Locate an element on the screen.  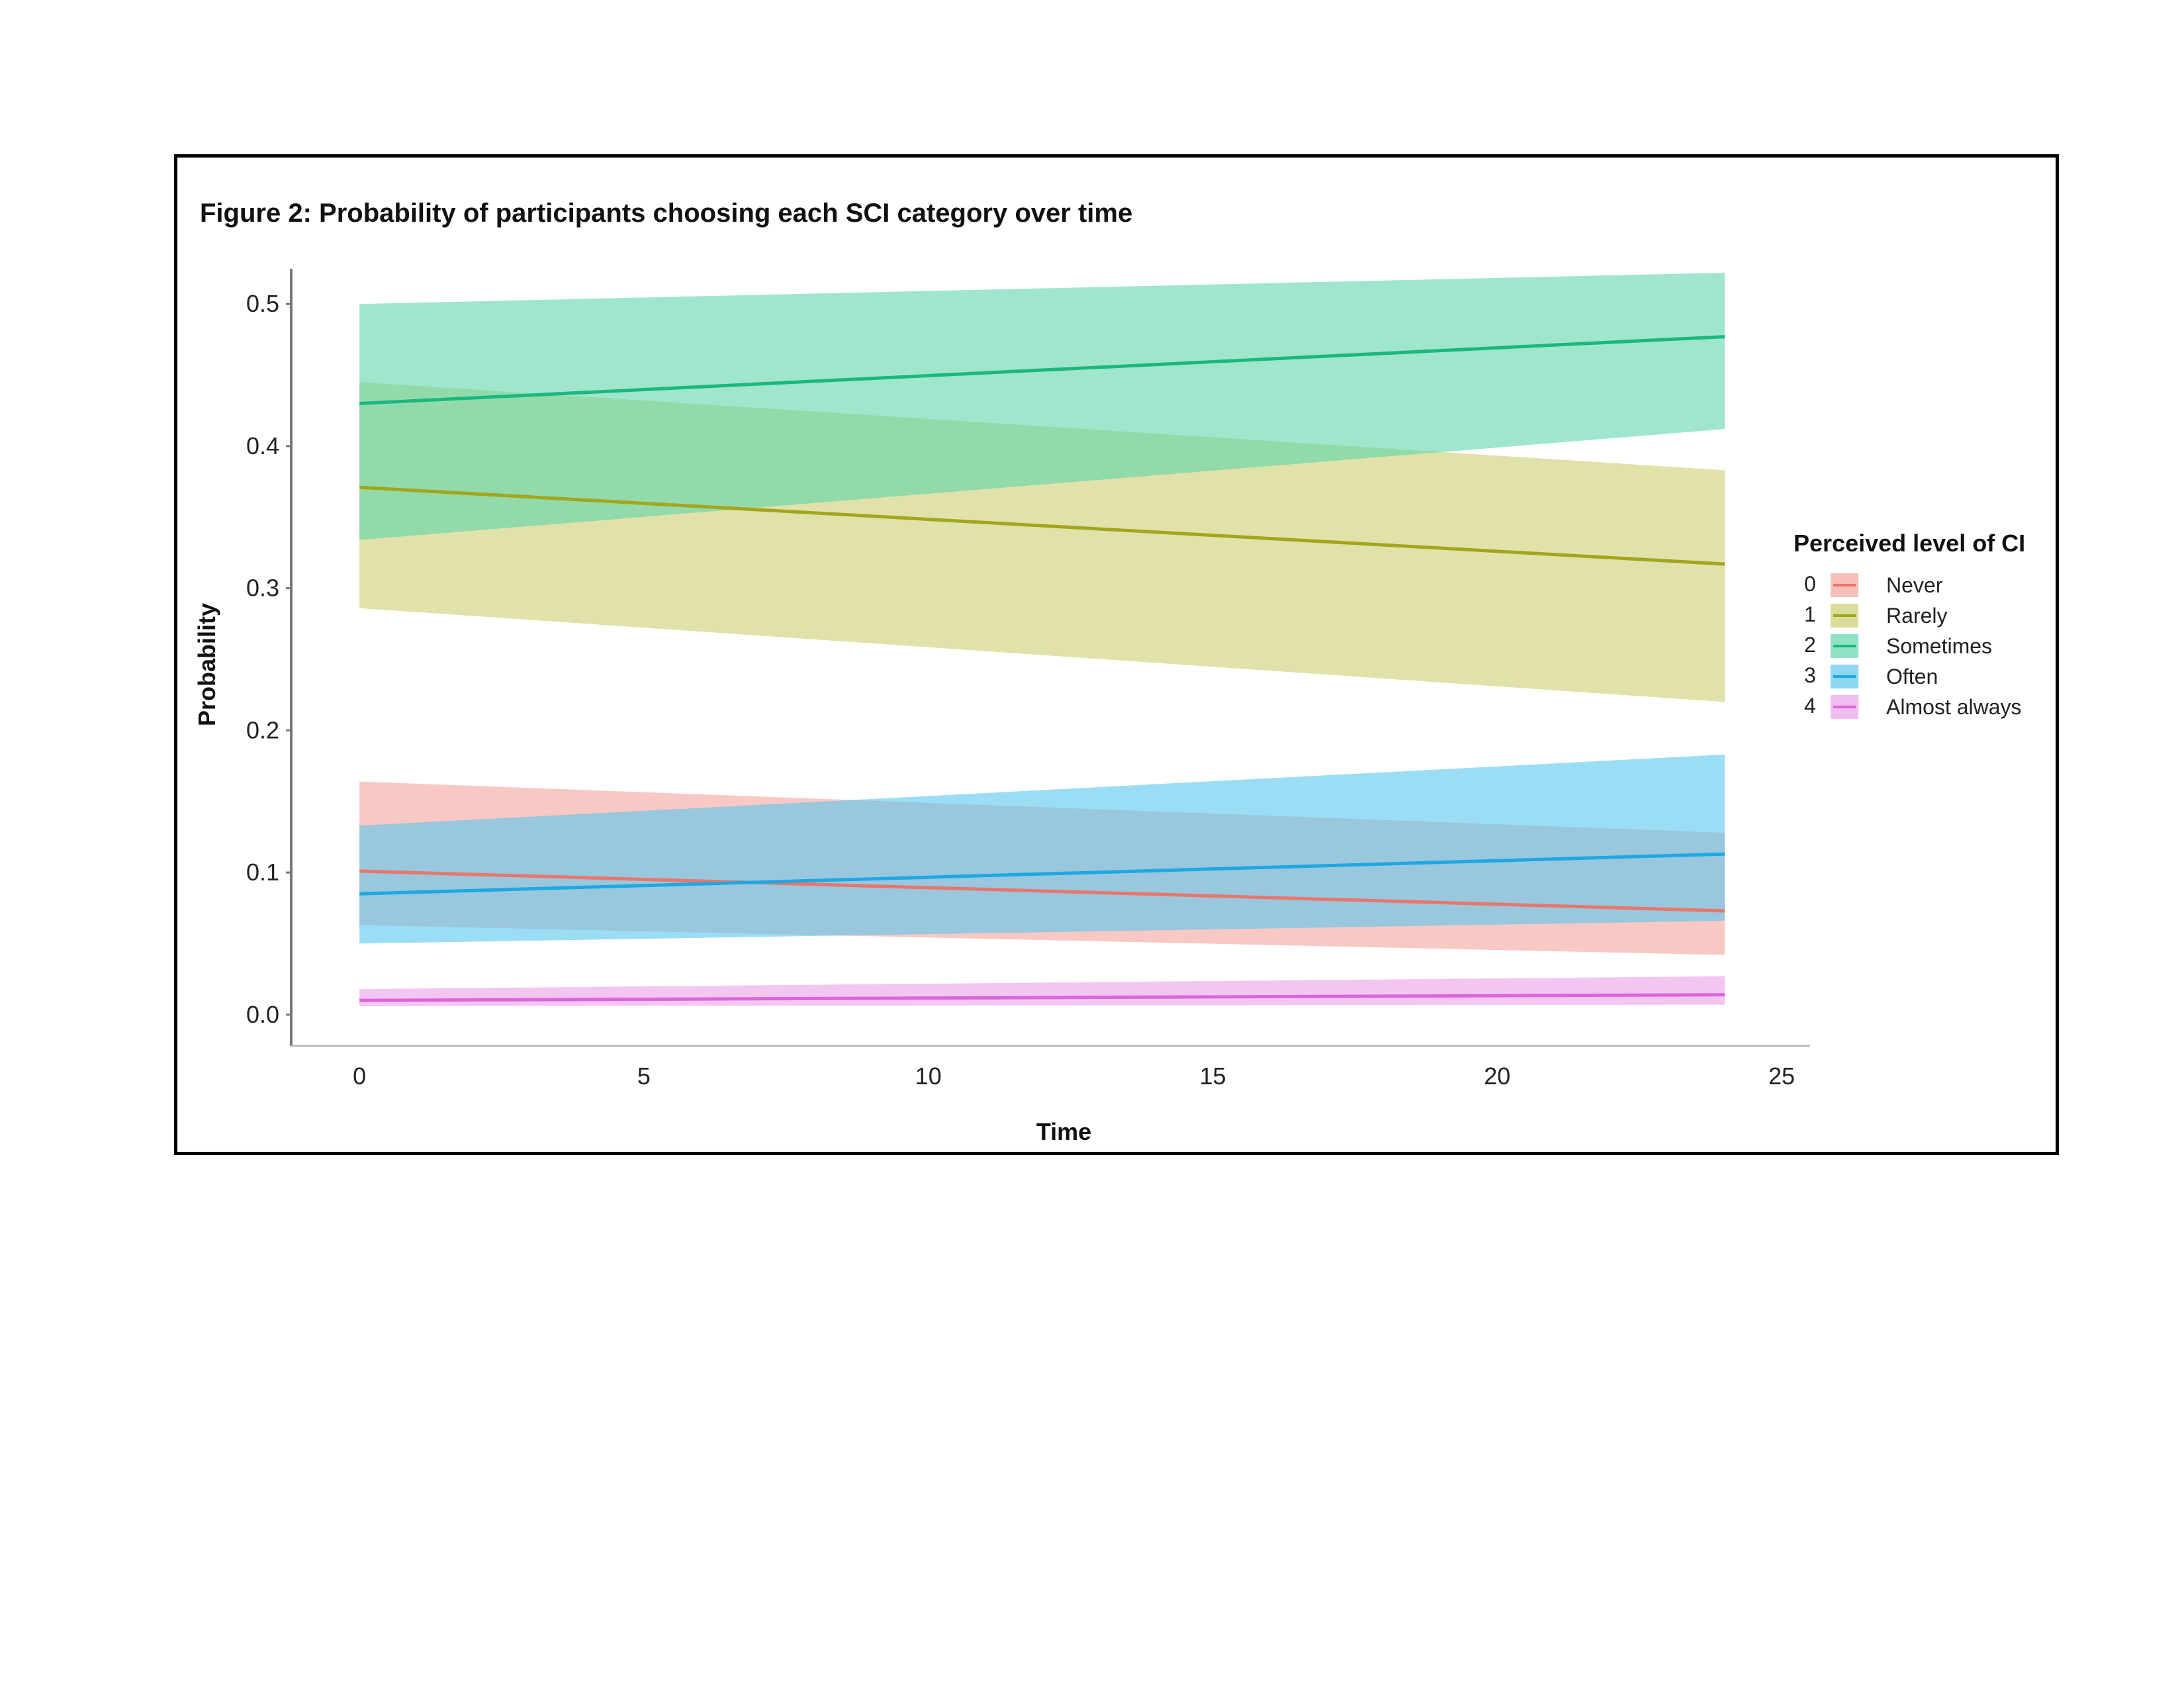
series-line-rarely is located at coordinates (1042, 525).